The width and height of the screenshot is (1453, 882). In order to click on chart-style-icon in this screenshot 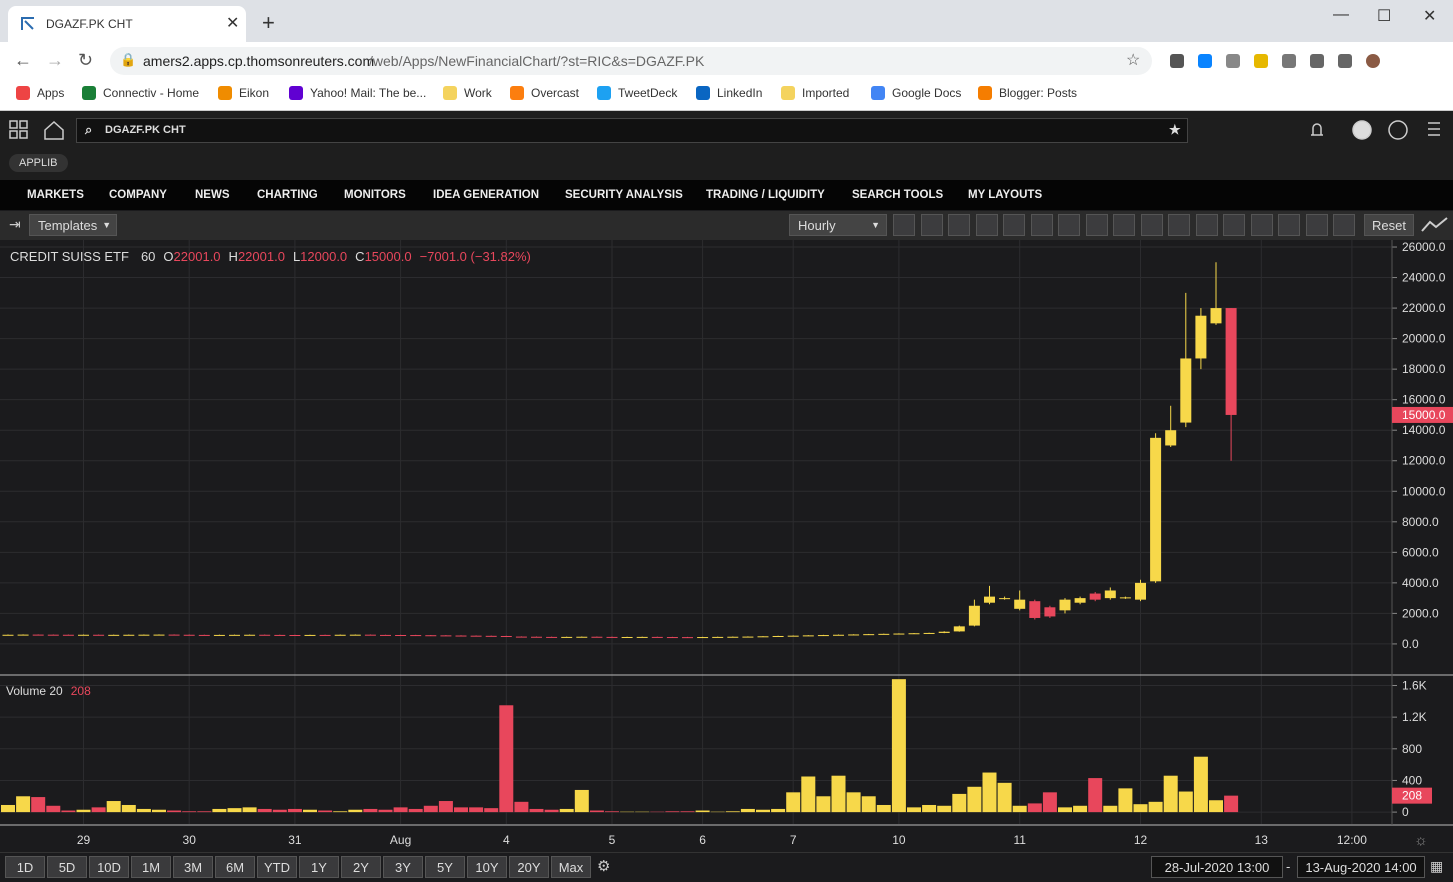, I will do `click(1435, 225)`.